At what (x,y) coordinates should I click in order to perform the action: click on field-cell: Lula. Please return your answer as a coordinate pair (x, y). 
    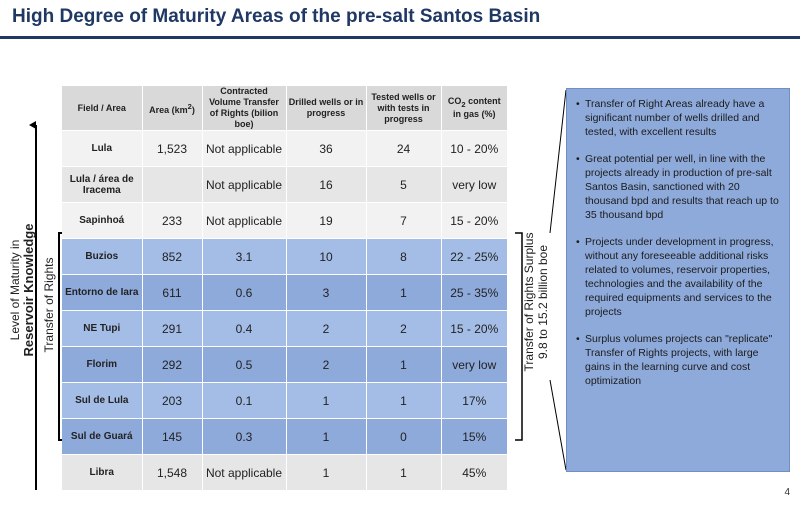
    Looking at the image, I should click on (102, 148).